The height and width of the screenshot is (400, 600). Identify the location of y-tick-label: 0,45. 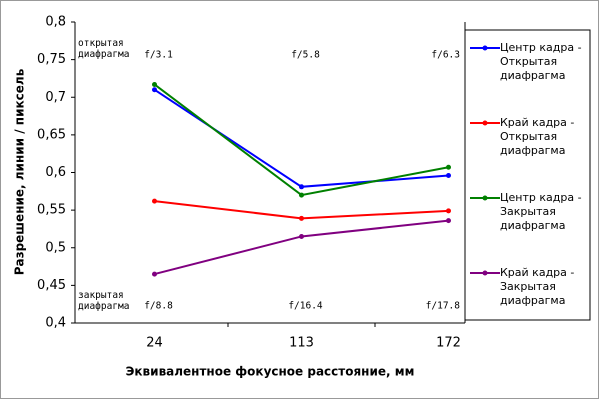
(51, 285).